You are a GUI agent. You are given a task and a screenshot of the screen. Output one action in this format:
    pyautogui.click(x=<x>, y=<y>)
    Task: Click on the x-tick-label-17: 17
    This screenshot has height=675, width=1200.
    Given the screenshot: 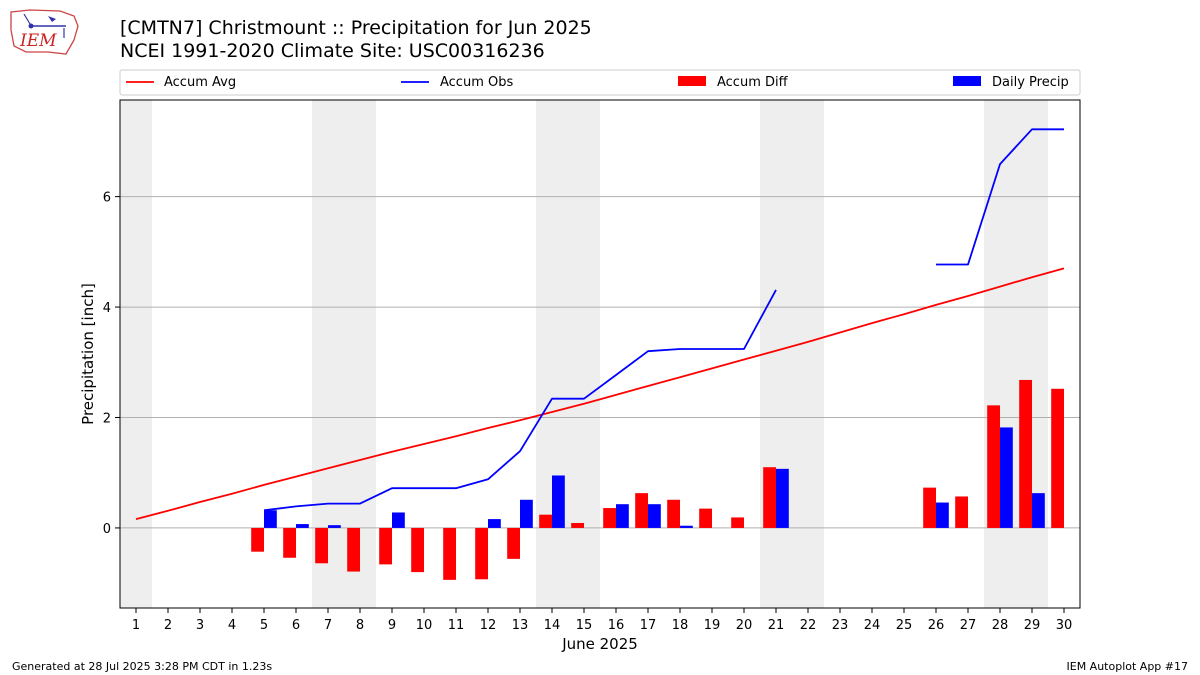 What is the action you would take?
    pyautogui.click(x=648, y=625)
    